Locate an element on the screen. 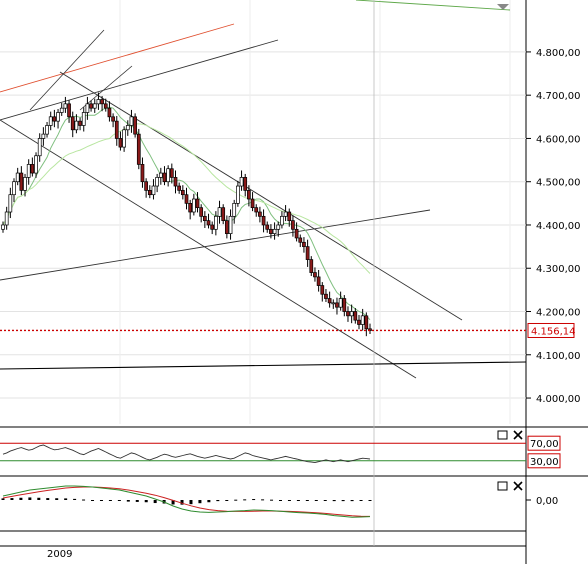  y-tick-label: 4.200,00 is located at coordinates (558, 313).